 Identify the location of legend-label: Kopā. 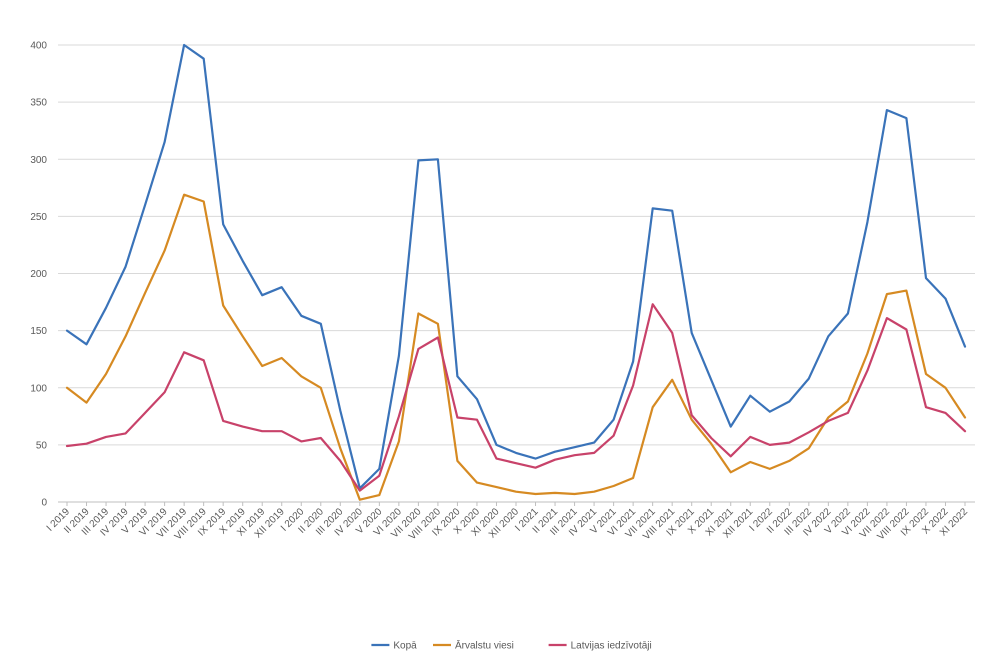
(405, 646).